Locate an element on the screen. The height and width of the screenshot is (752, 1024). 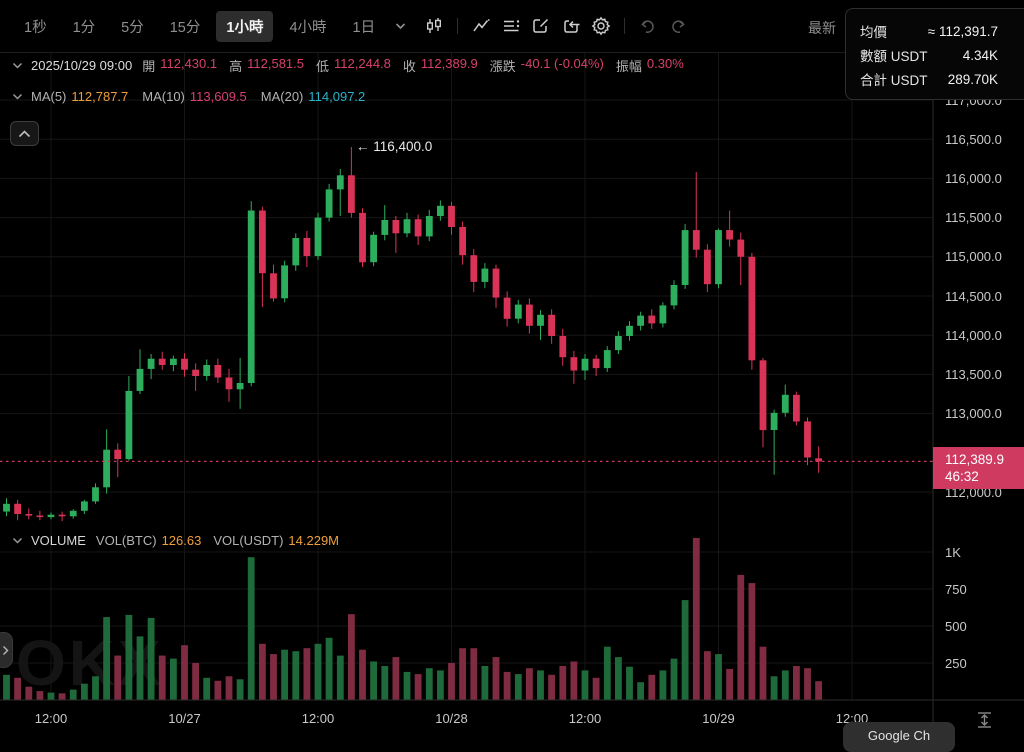
redo-icon is located at coordinates (678, 26).